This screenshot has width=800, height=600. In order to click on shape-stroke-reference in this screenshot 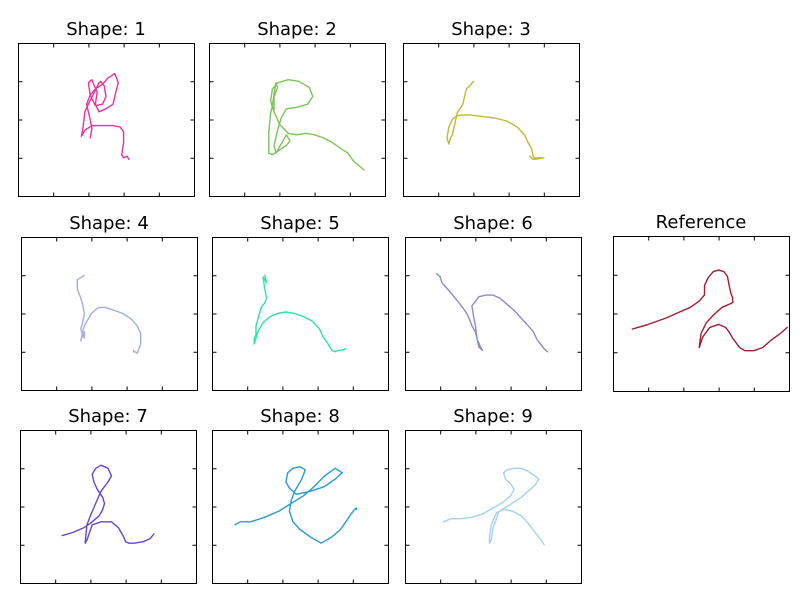, I will do `click(709, 310)`.